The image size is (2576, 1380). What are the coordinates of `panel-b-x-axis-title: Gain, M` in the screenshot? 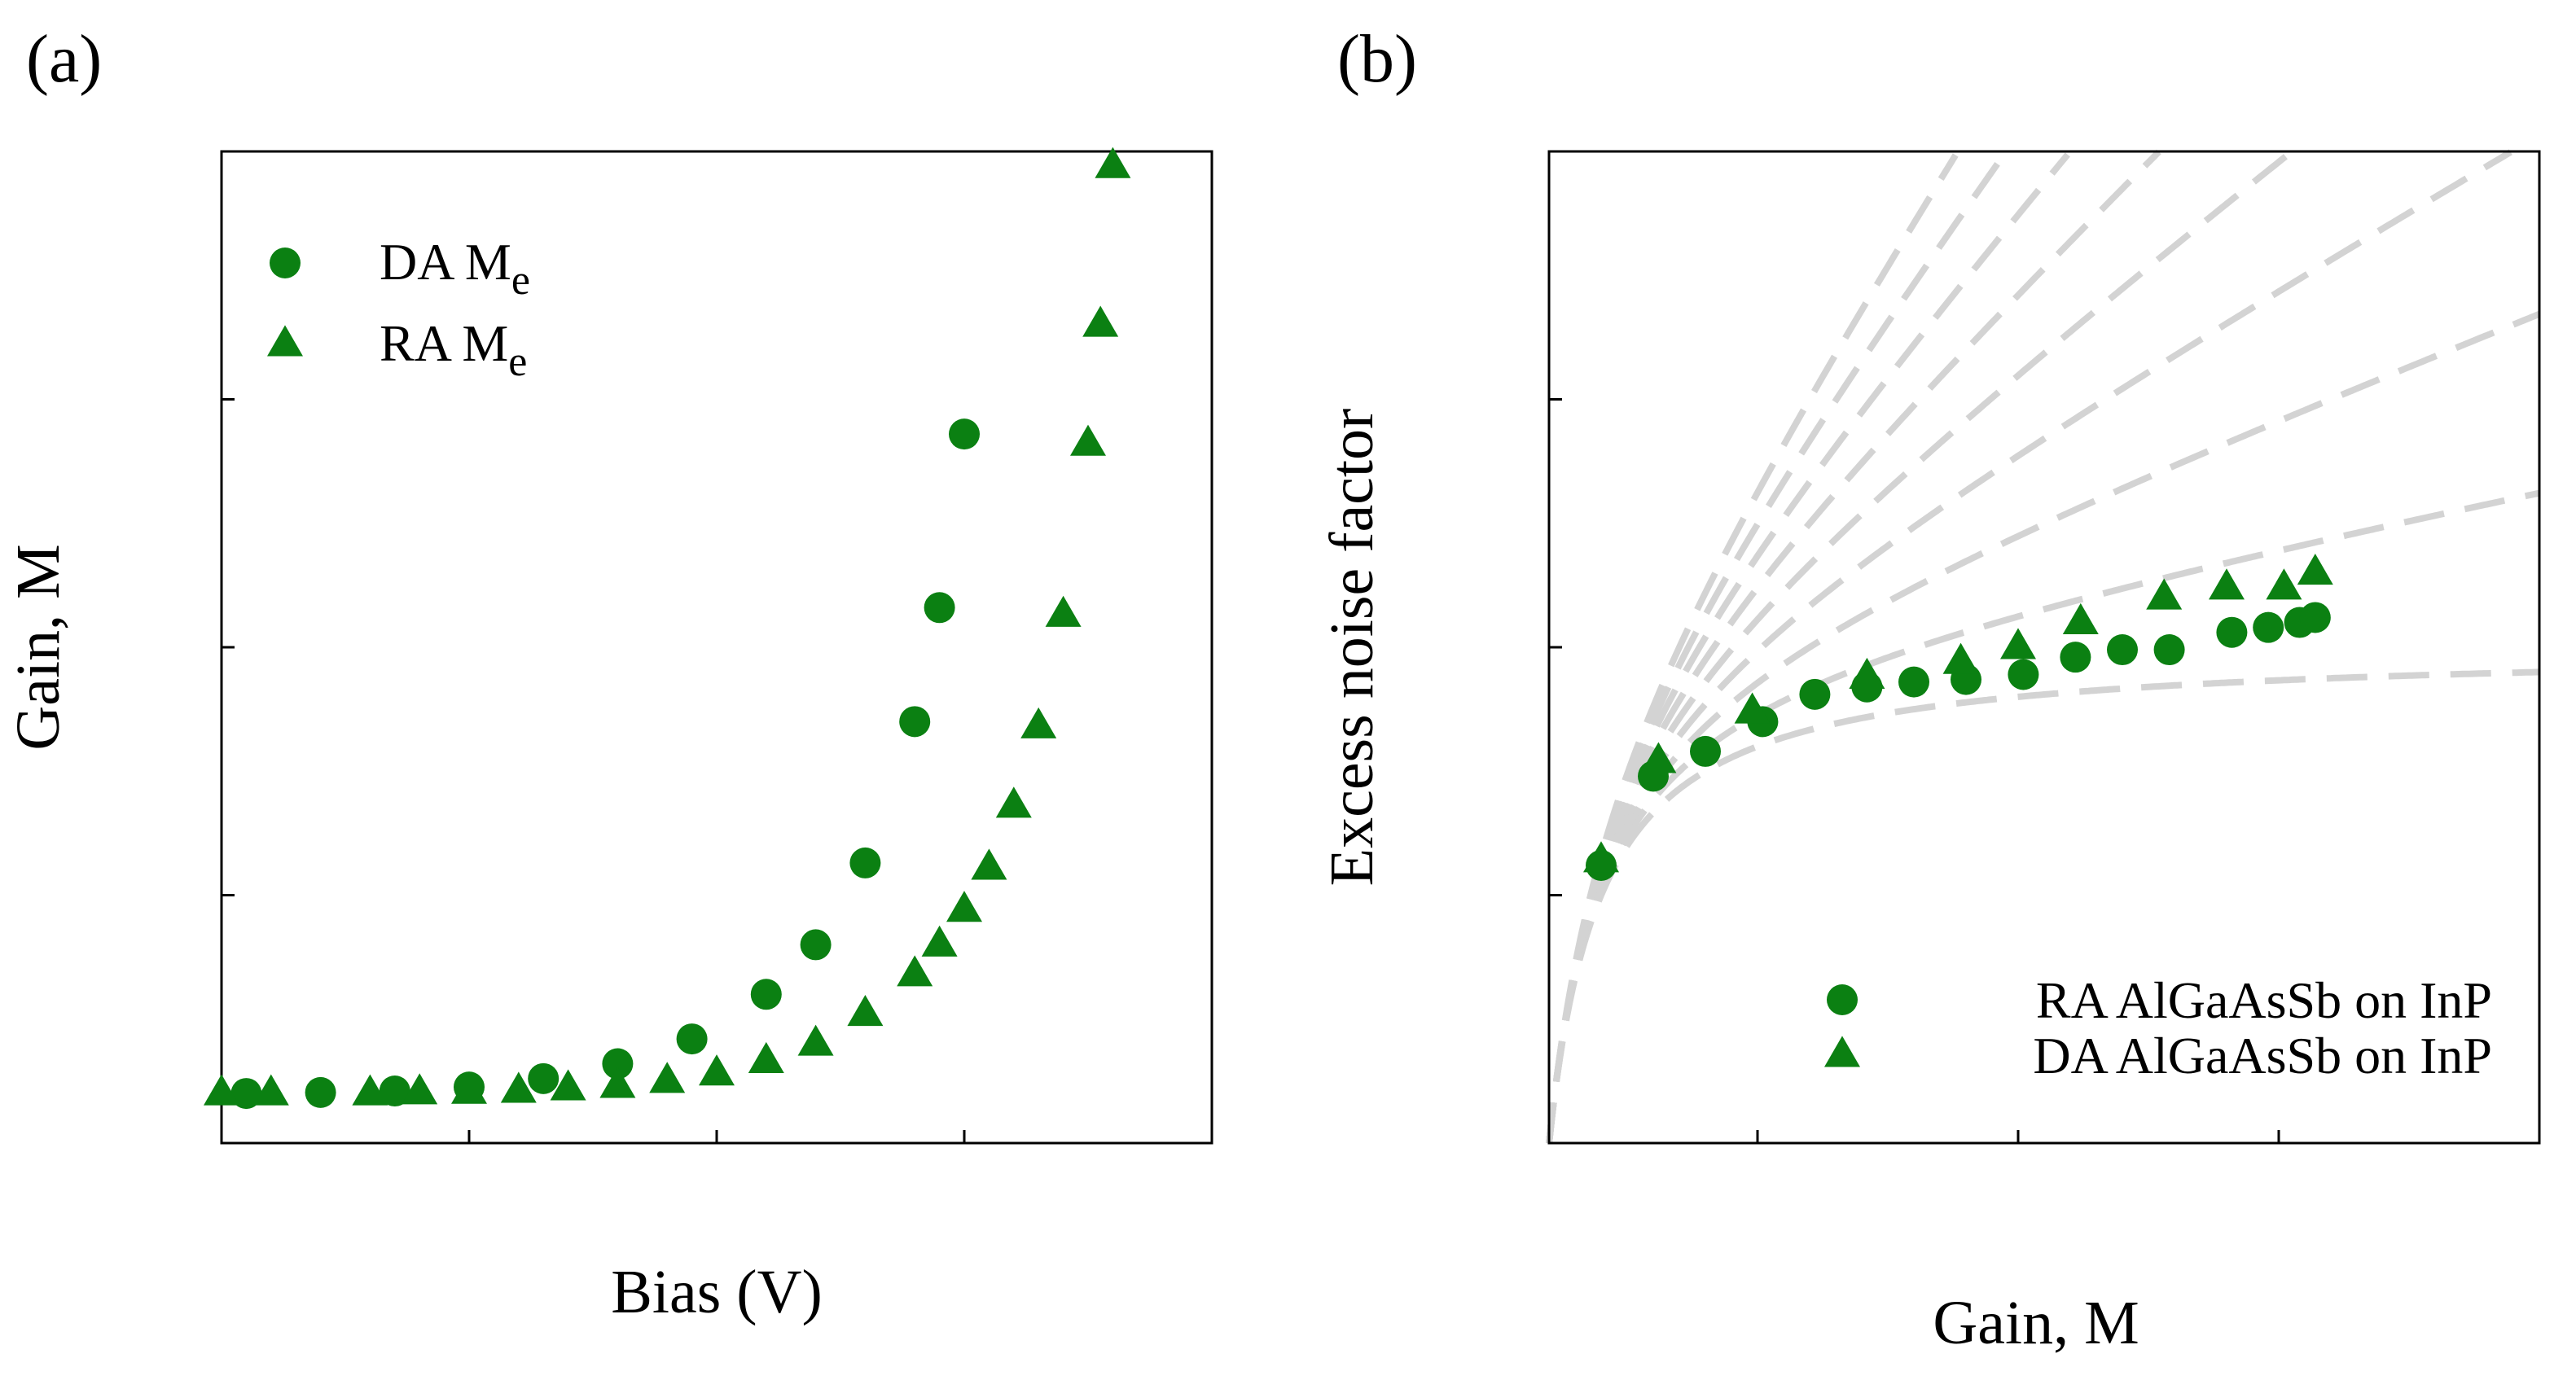 It's located at (2036, 1323).